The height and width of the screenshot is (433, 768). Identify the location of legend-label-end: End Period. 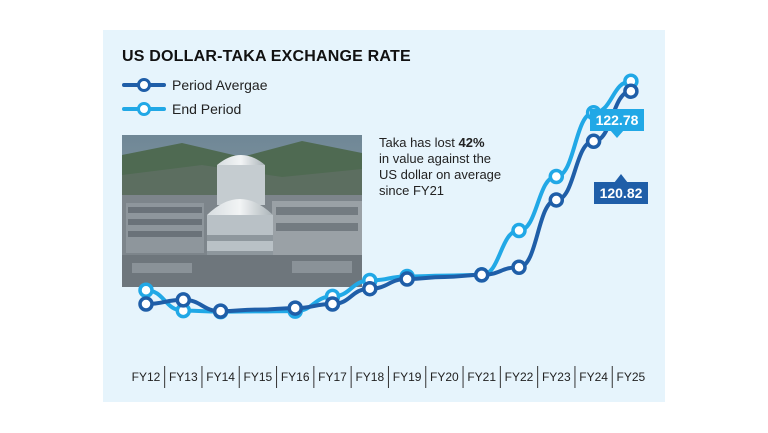
(207, 109).